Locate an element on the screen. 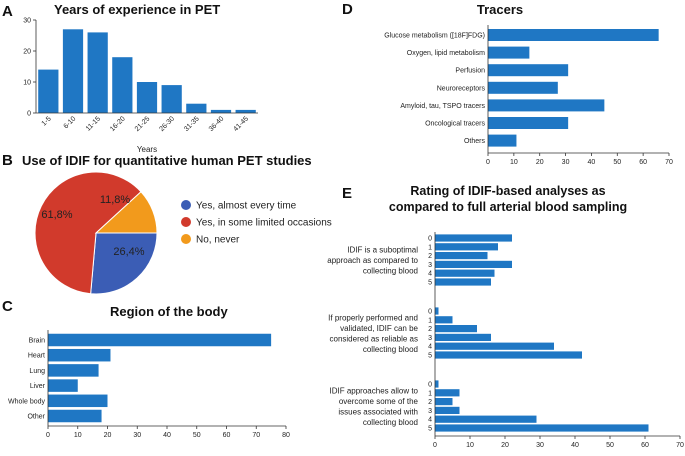 This screenshot has width=685, height=456. panel-c-x-tick-label: 70 is located at coordinates (256, 435).